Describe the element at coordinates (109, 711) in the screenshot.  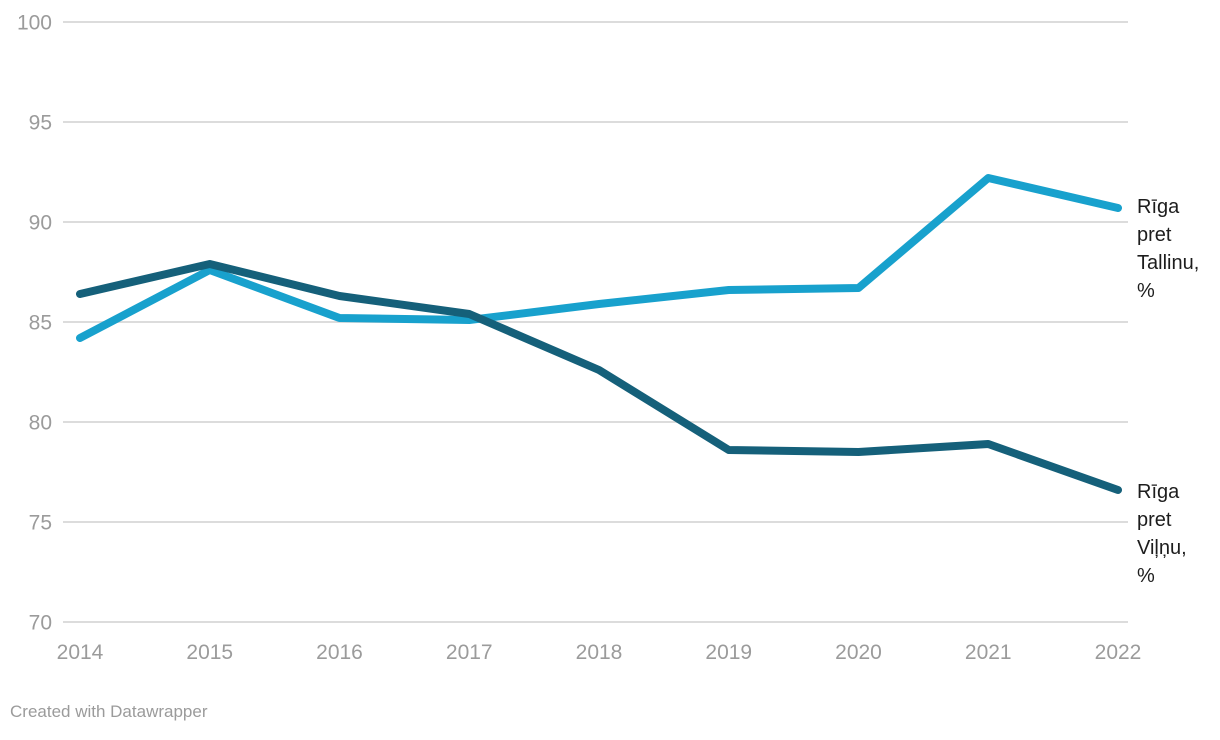
I see `datawrapper-credit: Created with Datawrapper` at that location.